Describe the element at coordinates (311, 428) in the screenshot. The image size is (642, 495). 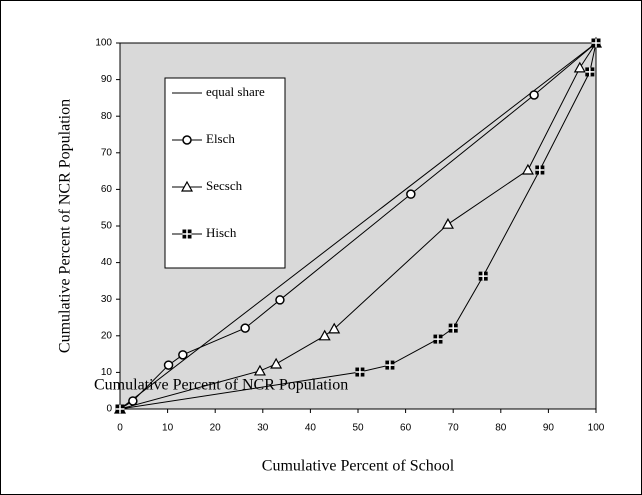
I see `x-tick-label: 40` at that location.